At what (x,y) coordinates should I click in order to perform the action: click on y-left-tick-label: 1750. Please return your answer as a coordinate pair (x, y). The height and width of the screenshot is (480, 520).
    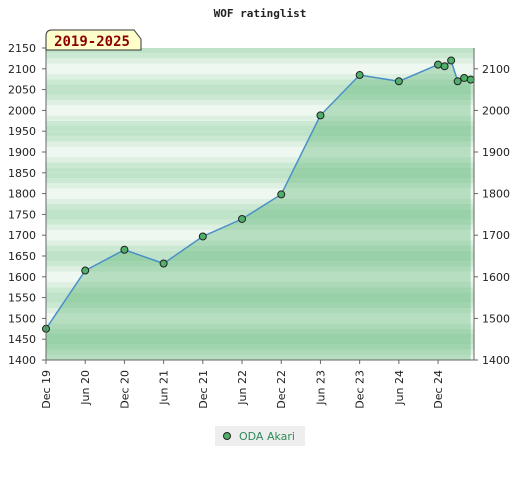
    Looking at the image, I should click on (22, 214).